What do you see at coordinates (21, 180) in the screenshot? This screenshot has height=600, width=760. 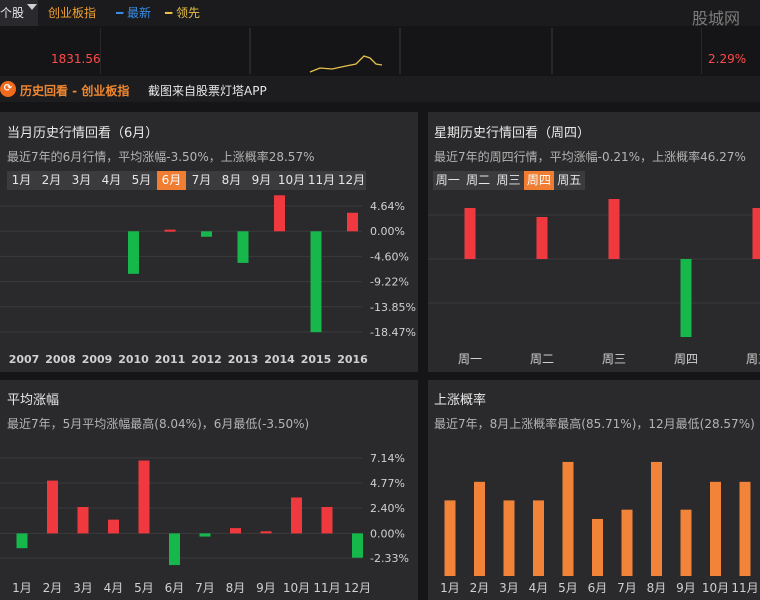 I see `tab-month-1: 1月` at bounding box center [21, 180].